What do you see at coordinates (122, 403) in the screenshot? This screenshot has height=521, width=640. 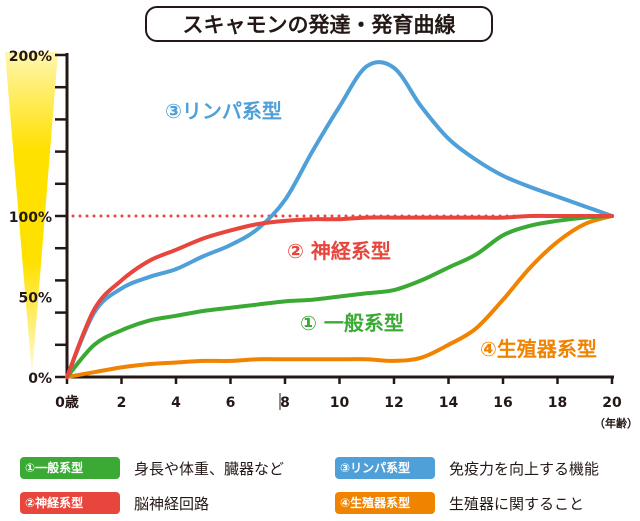 I see `x-tick-label: 2` at bounding box center [122, 403].